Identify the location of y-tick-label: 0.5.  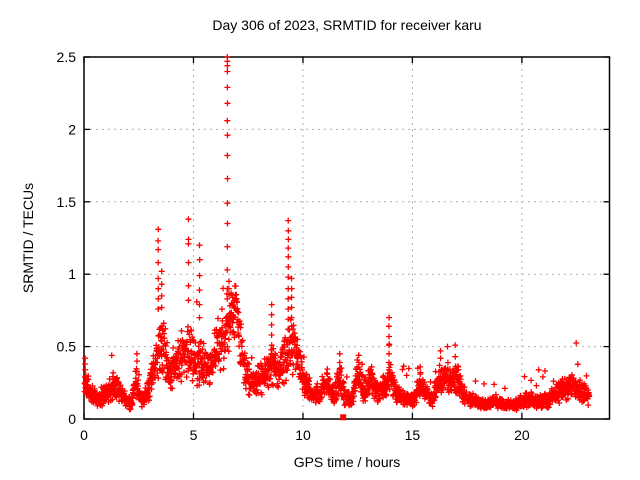
(67, 347).